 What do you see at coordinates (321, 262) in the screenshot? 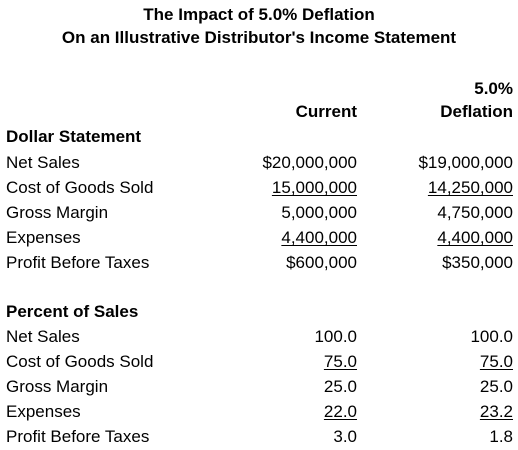
I see `current-value: $600,000` at bounding box center [321, 262].